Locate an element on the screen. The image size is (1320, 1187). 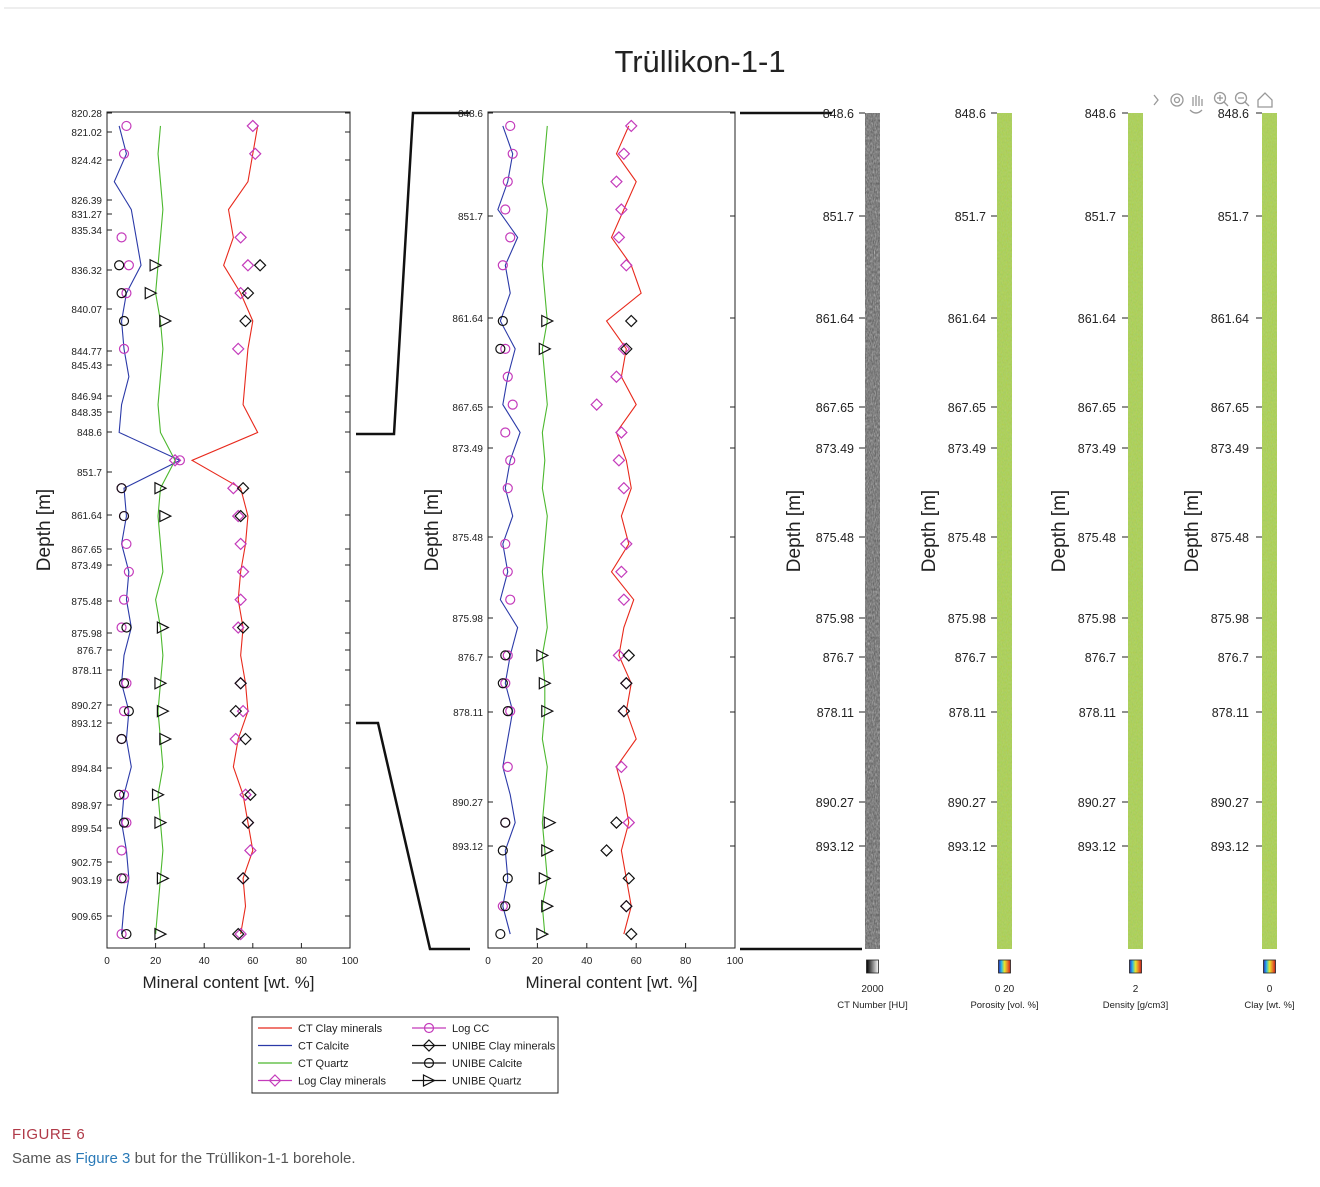
toolbar-camera is located at coordinates (1177, 100).